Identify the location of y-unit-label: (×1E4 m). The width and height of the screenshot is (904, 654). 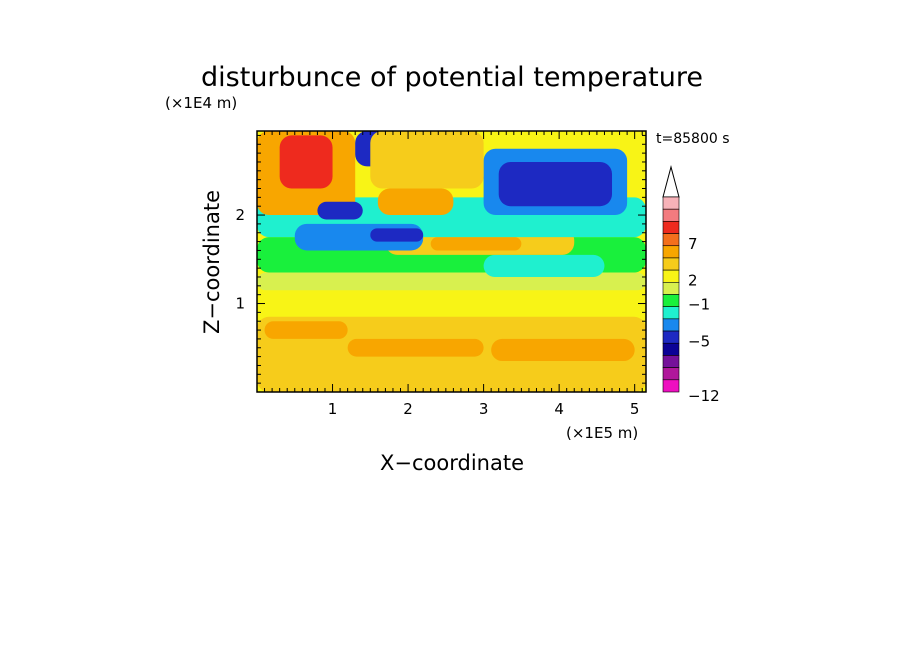
(201, 103).